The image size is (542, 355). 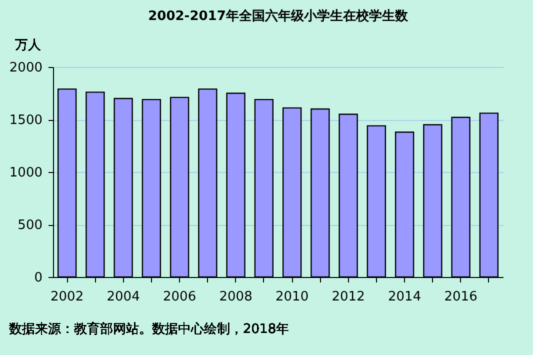 I want to click on x-tick-label: 2010, so click(x=292, y=297).